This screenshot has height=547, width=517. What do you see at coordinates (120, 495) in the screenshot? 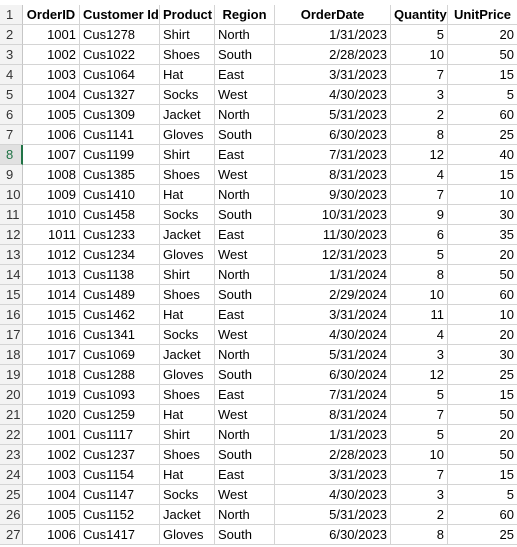
I see `cell-customer-id: Cus1147` at bounding box center [120, 495].